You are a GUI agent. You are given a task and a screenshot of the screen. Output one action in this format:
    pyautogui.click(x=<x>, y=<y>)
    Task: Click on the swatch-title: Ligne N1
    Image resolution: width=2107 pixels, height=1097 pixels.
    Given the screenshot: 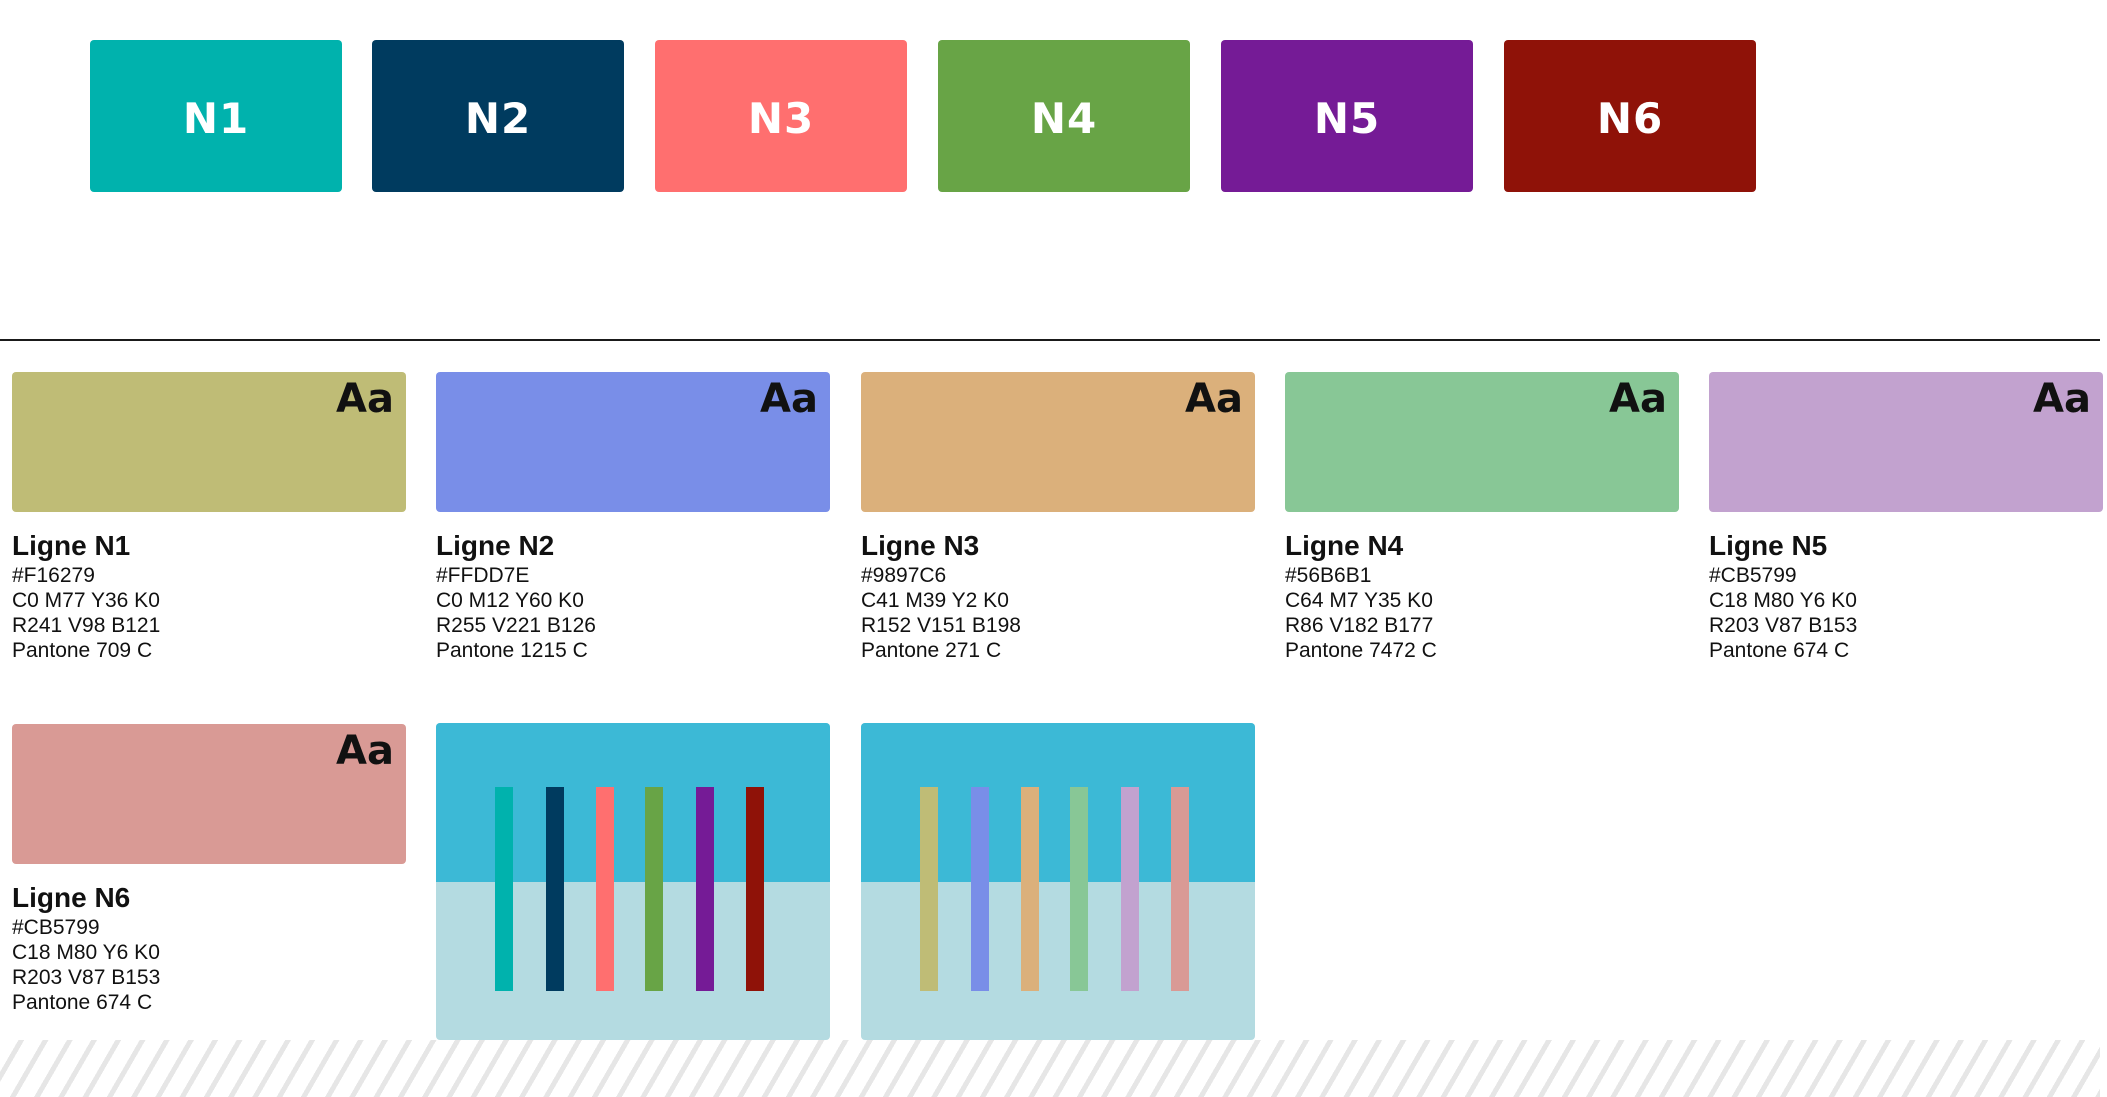 What is the action you would take?
    pyautogui.click(x=71, y=545)
    